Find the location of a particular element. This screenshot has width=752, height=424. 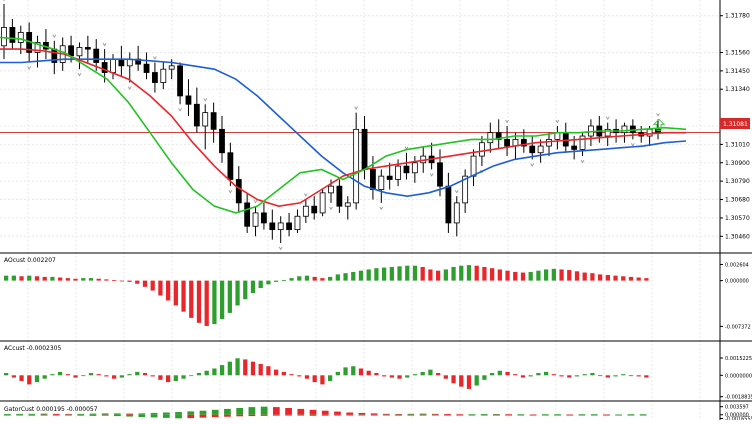

gator-panel is located at coordinates (325, 412).